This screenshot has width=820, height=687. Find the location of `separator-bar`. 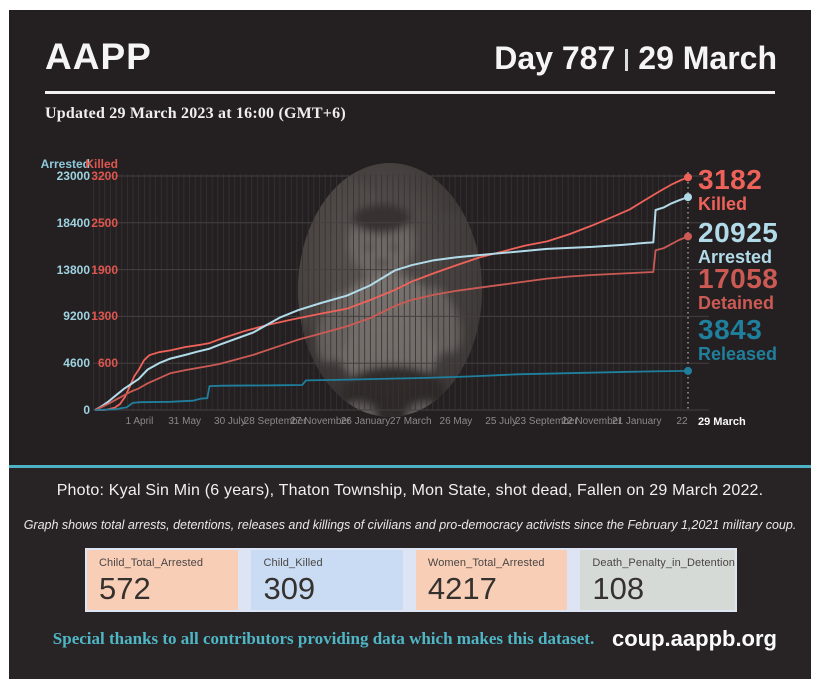

separator-bar is located at coordinates (627, 60).